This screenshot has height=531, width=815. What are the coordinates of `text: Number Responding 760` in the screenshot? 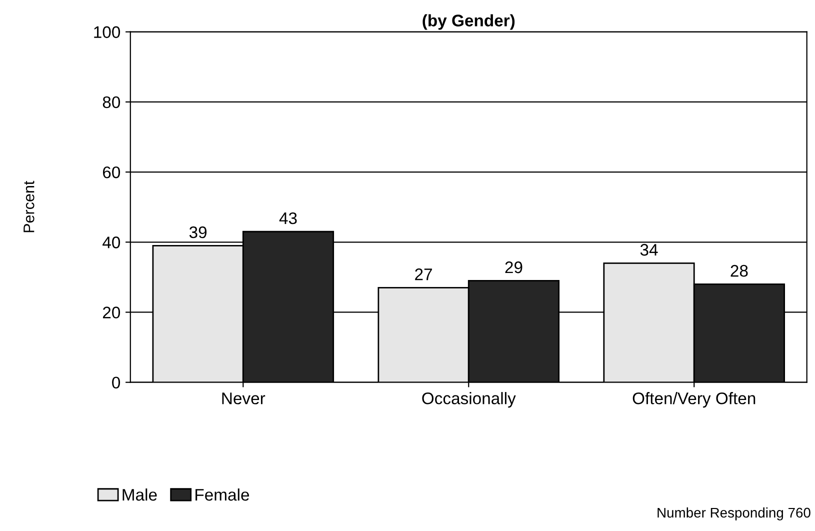 It's located at (734, 513).